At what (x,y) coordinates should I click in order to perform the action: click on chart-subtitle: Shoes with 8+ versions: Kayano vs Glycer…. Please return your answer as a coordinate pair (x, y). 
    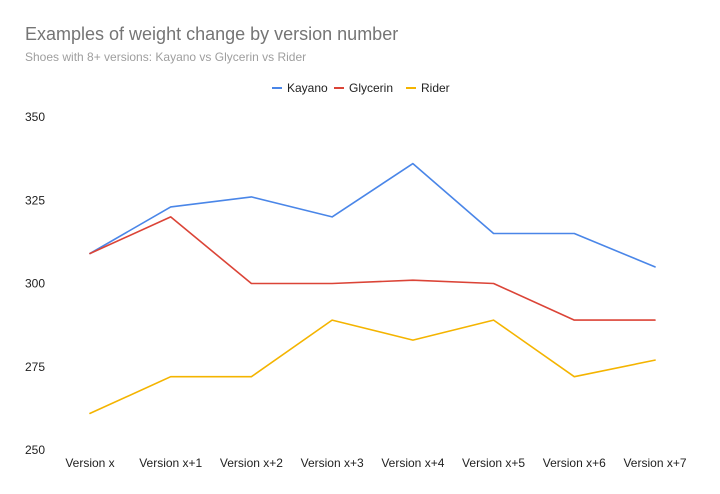
    Looking at the image, I should click on (166, 57).